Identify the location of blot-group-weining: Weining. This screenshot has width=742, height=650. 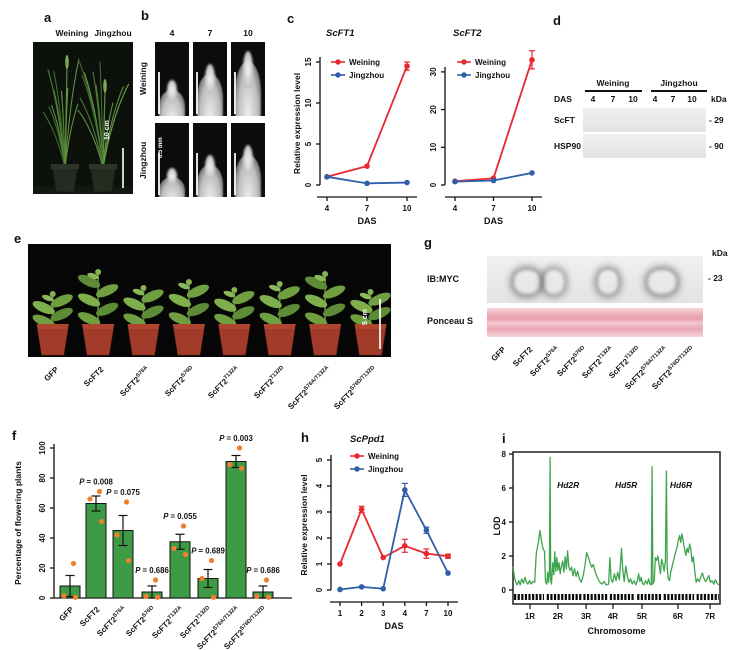
(613, 83).